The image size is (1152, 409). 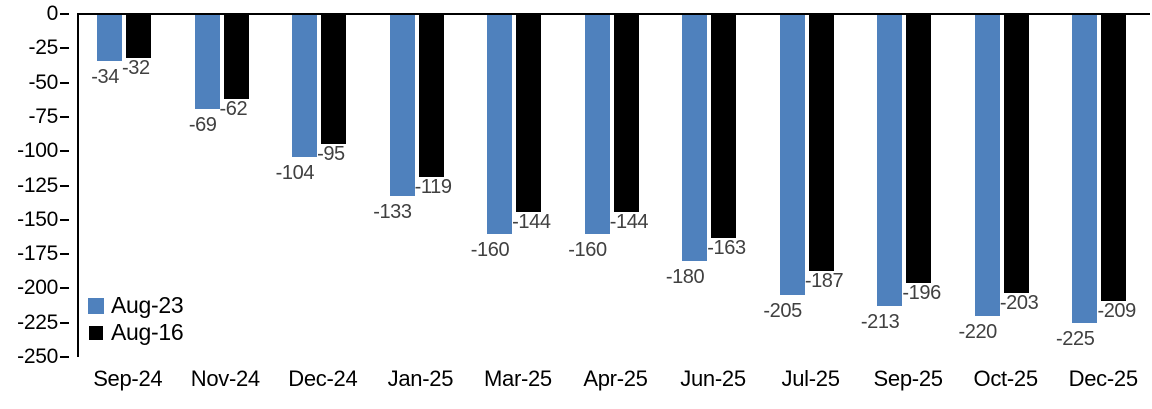 What do you see at coordinates (908, 378) in the screenshot?
I see `x-axis-tick-label: Sep-25` at bounding box center [908, 378].